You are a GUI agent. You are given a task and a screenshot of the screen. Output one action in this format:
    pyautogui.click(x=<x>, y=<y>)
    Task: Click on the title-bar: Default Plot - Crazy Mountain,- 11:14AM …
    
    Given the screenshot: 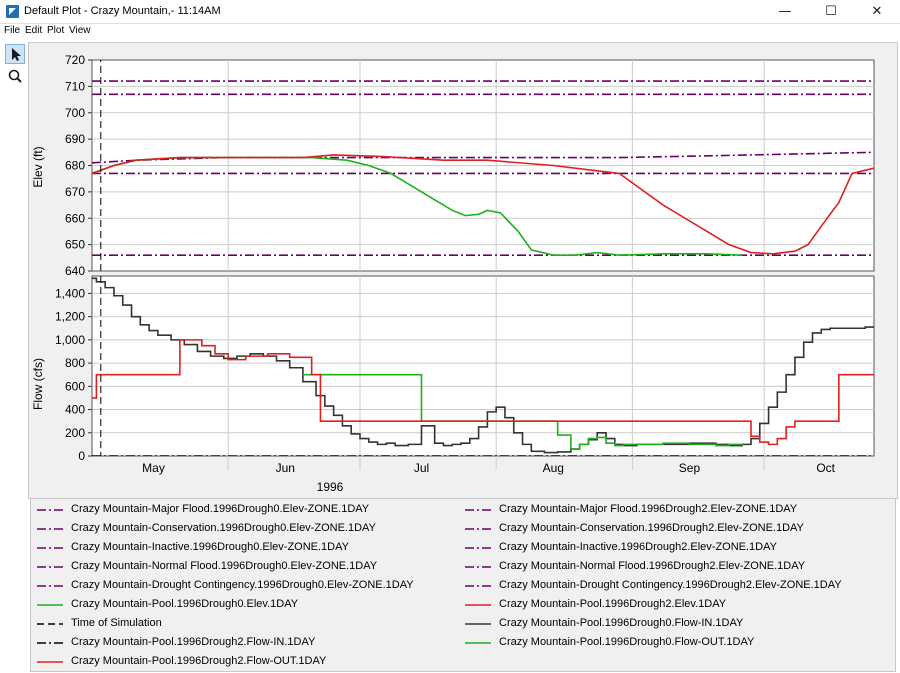 What is the action you would take?
    pyautogui.click(x=450, y=12)
    